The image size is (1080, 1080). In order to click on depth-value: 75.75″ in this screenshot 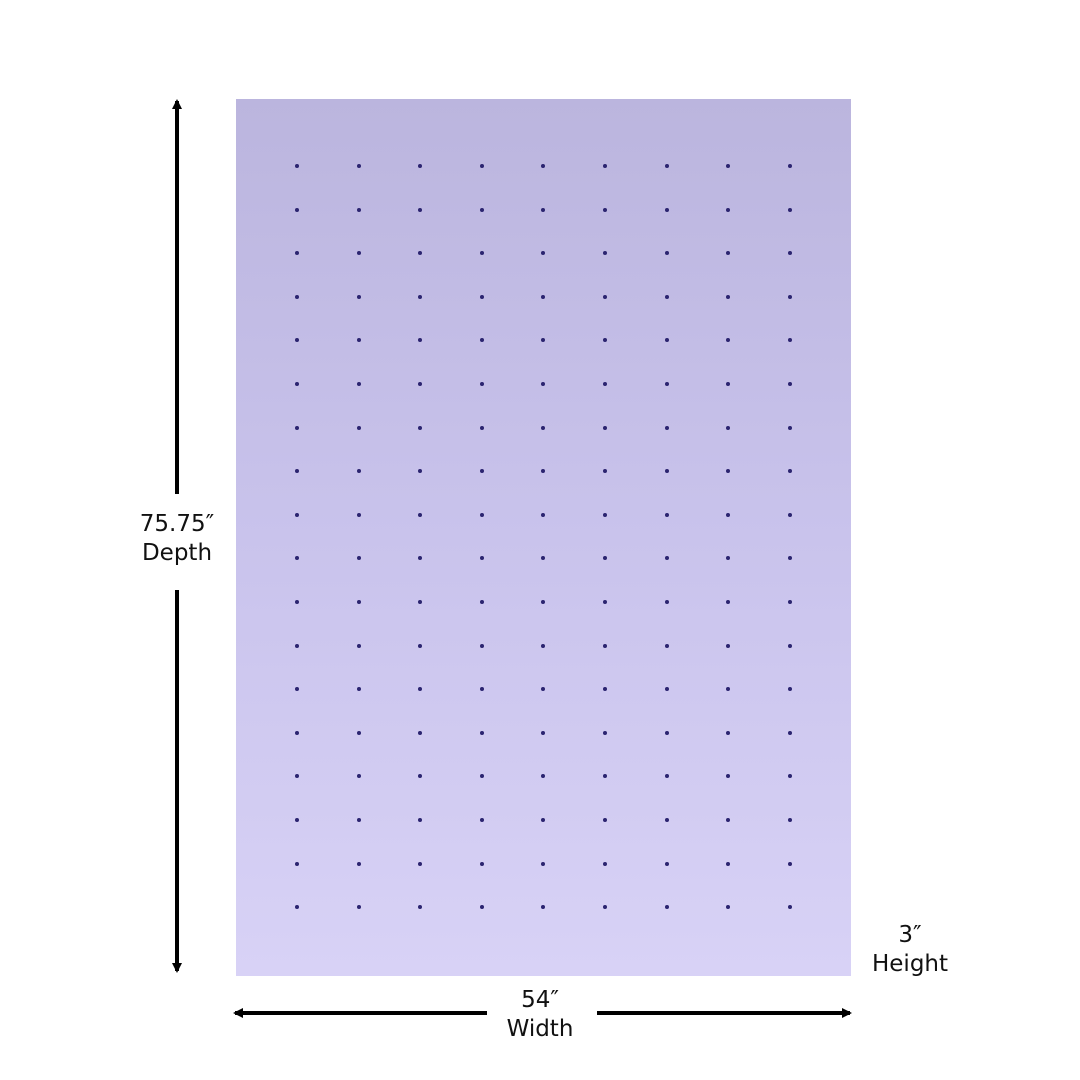, I will do `click(177, 524)`.